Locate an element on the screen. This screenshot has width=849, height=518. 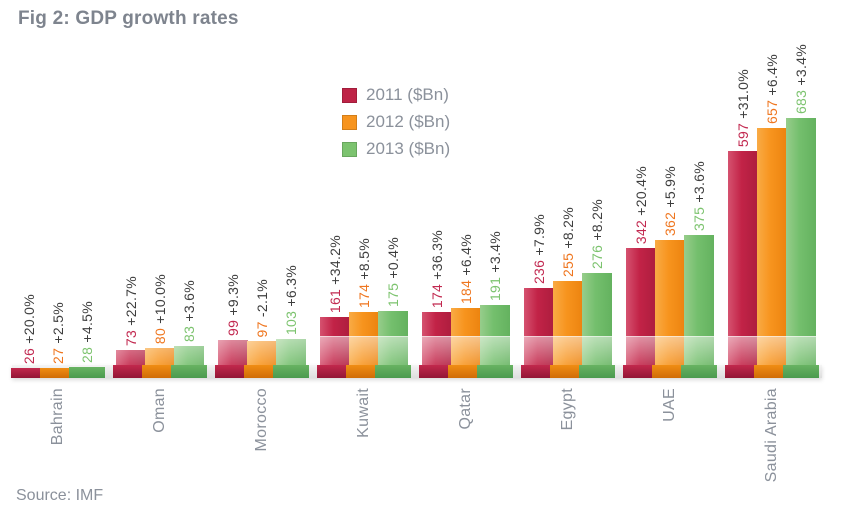
legend-swatch-icon is located at coordinates (349, 95).